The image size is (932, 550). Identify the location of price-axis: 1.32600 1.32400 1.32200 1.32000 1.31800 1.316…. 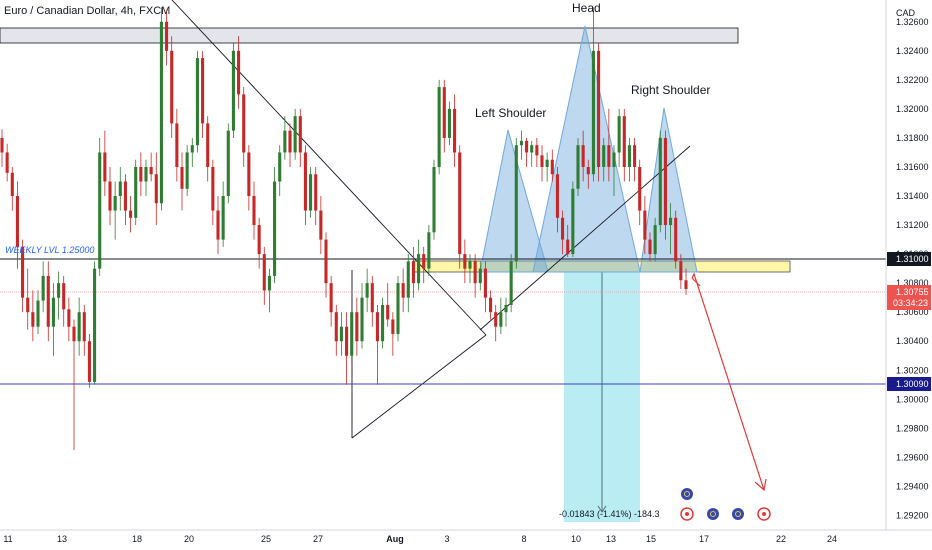
(912, 269).